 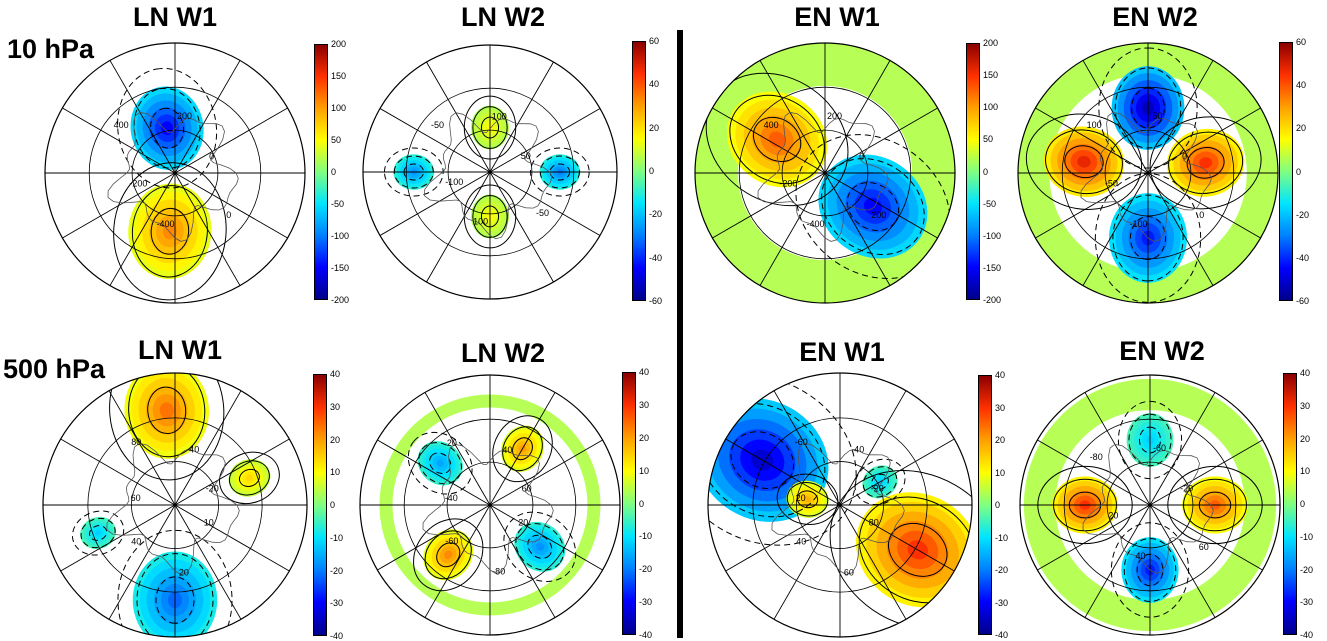 I want to click on colorbar-tick: 0, so click(x=642, y=503).